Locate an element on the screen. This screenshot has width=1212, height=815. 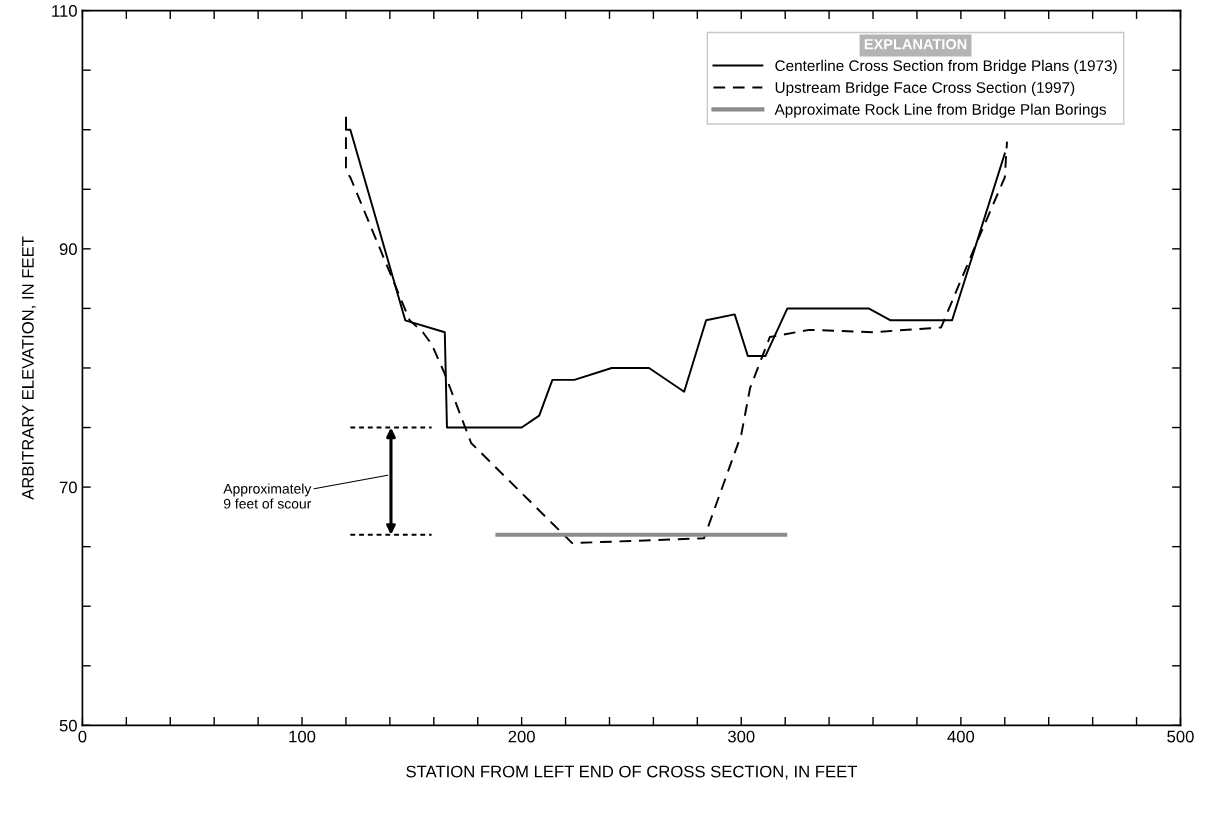
legend-label: Approximate Rock Line from Bridge Plan Borings is located at coordinates (940, 110).